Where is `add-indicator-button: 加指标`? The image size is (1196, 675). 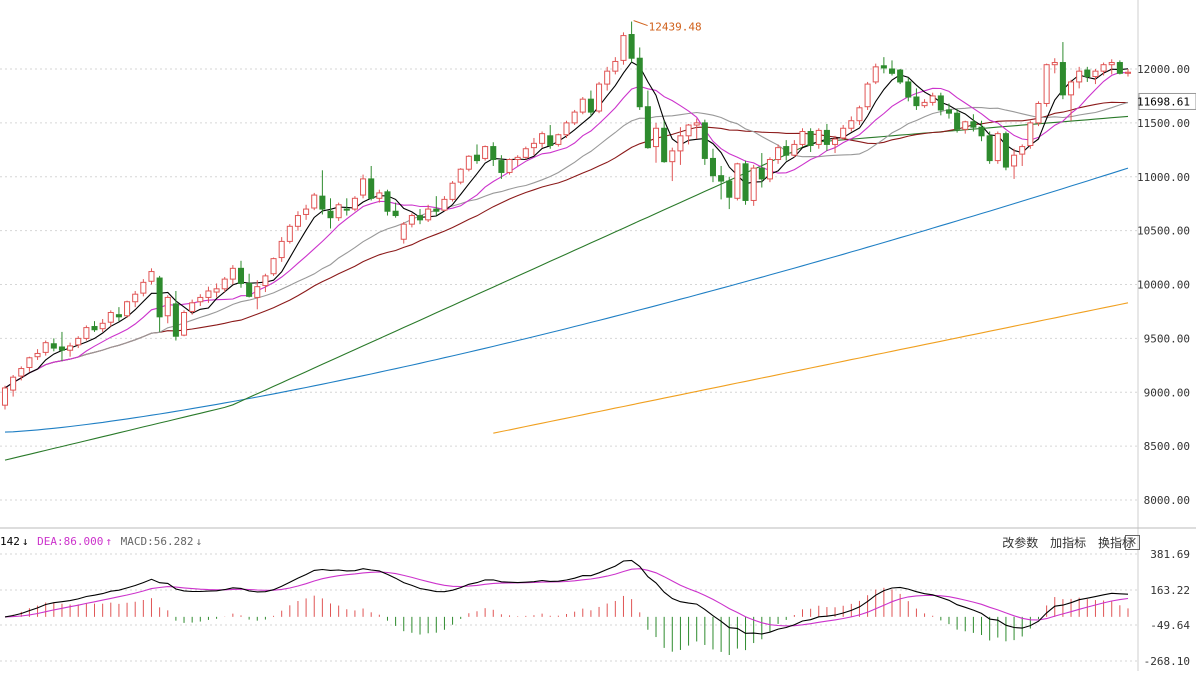 add-indicator-button: 加指标 is located at coordinates (1068, 543).